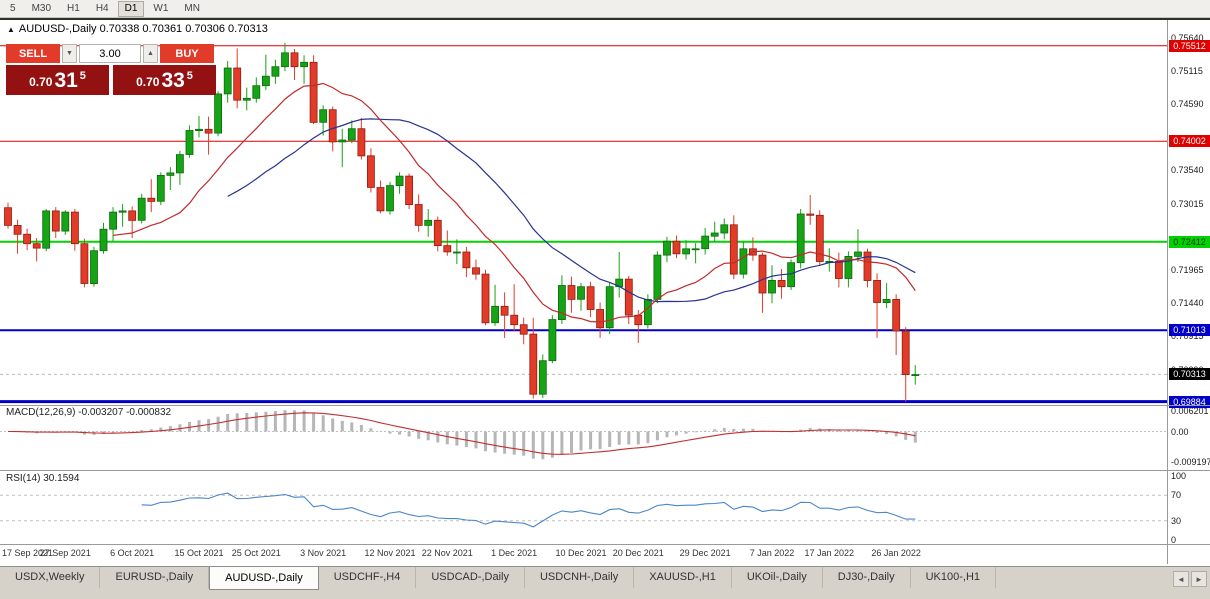 The image size is (1210, 599). What do you see at coordinates (1187, 103) in the screenshot?
I see `price-axis-label: 0.74590` at bounding box center [1187, 103].